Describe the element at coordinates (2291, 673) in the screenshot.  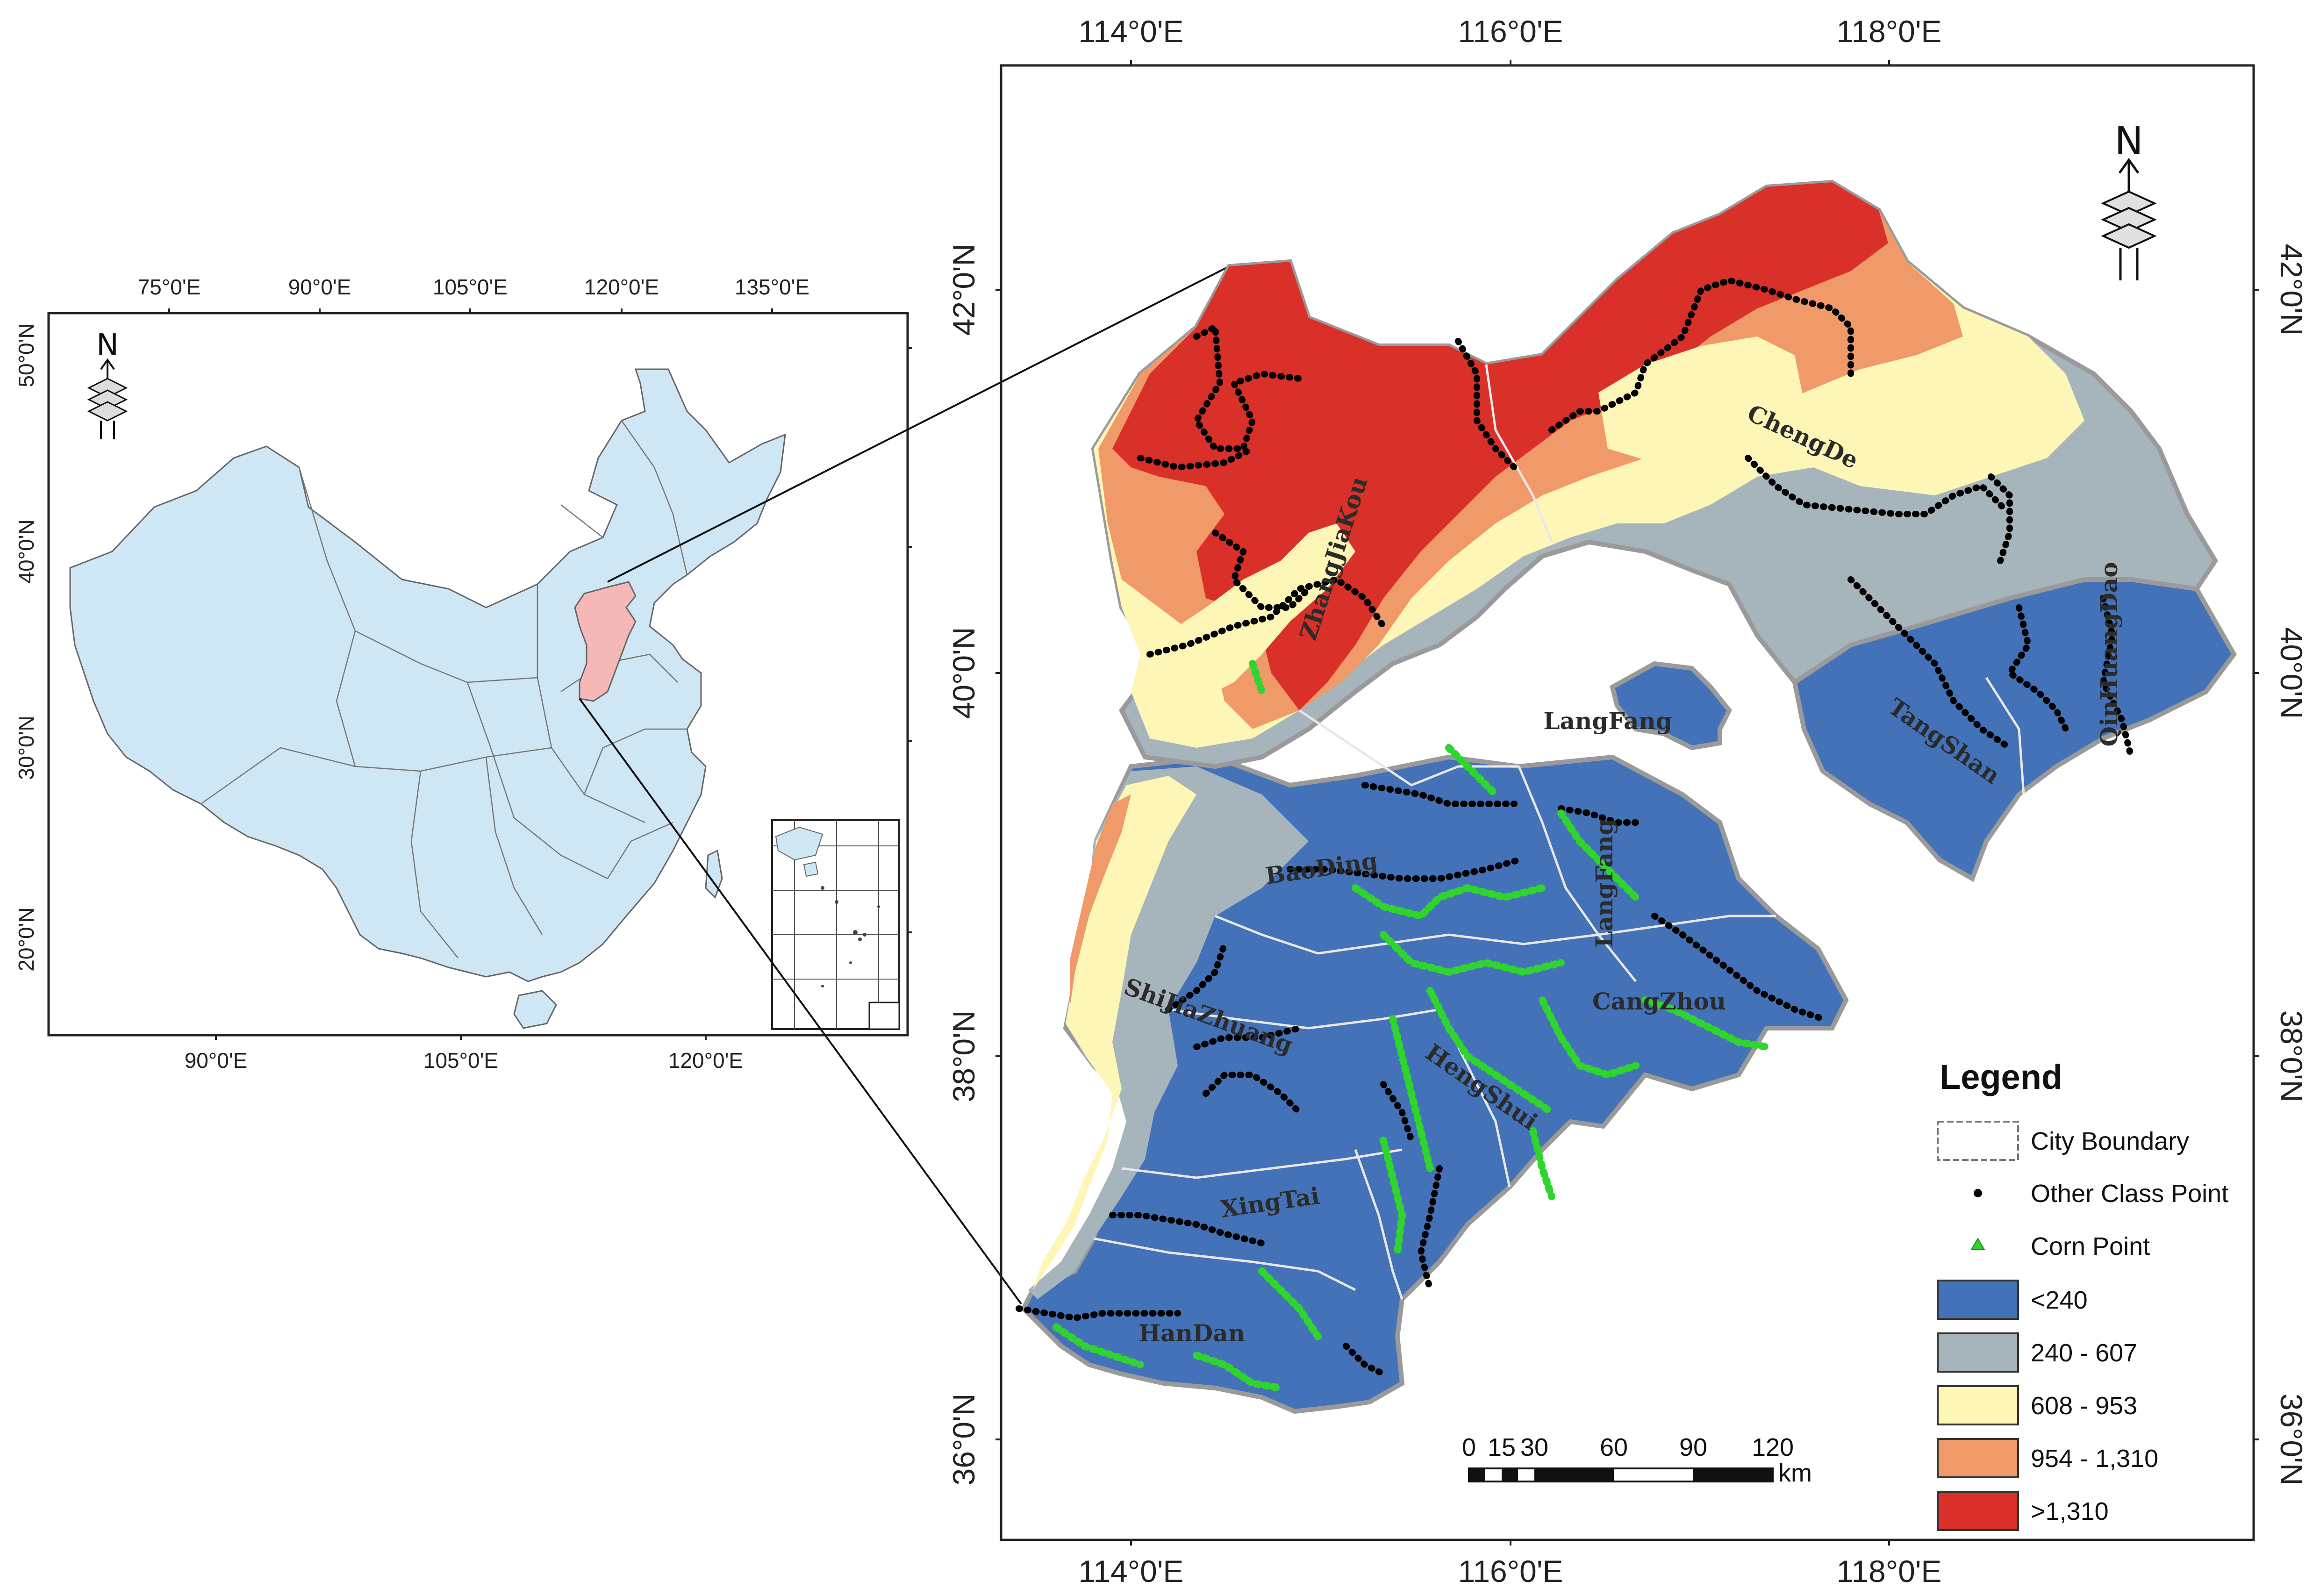
I see `main-lat-label-right: 40°0'N` at that location.